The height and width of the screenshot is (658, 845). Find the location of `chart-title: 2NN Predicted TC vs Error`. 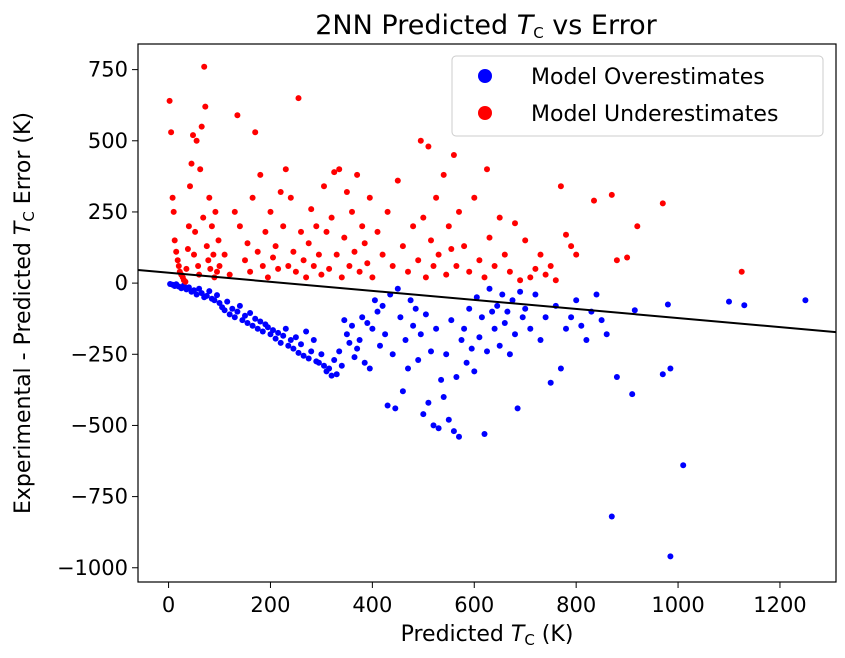

chart-title: 2NN Predicted TC vs Error is located at coordinates (486, 26).